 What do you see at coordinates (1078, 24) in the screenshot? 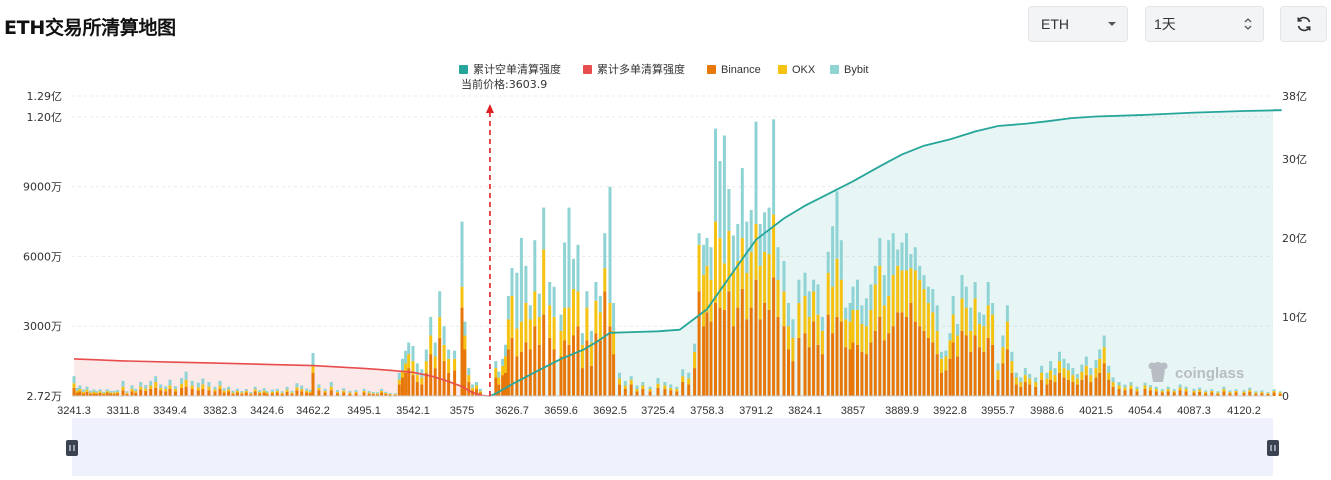
I see `symbol-select: ETH` at bounding box center [1078, 24].